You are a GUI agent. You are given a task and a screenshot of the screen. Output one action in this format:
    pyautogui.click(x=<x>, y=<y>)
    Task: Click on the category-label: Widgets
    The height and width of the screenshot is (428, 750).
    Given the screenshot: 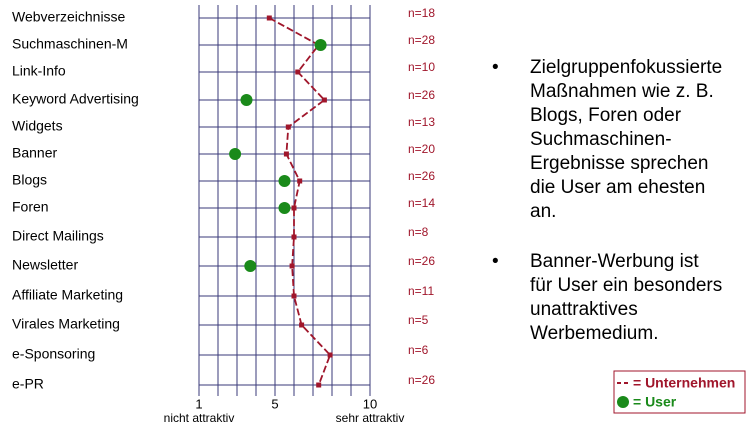 What is the action you would take?
    pyautogui.click(x=37, y=126)
    